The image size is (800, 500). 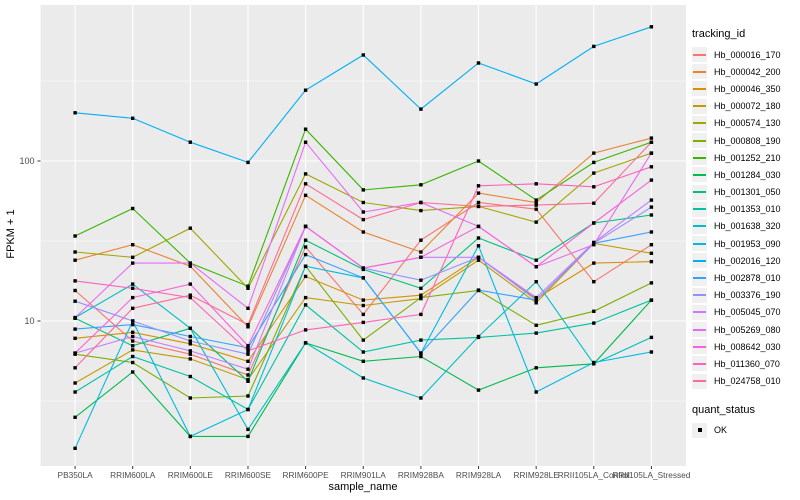 What do you see at coordinates (746, 88) in the screenshot?
I see `legend-item: Hb_000046_350` at bounding box center [746, 88].